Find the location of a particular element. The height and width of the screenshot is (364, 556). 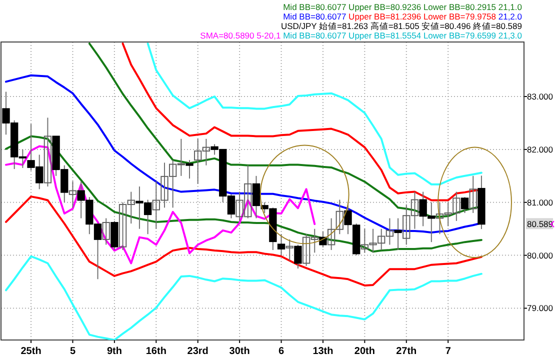

y-tick-label: 80.000 is located at coordinates (540, 255).